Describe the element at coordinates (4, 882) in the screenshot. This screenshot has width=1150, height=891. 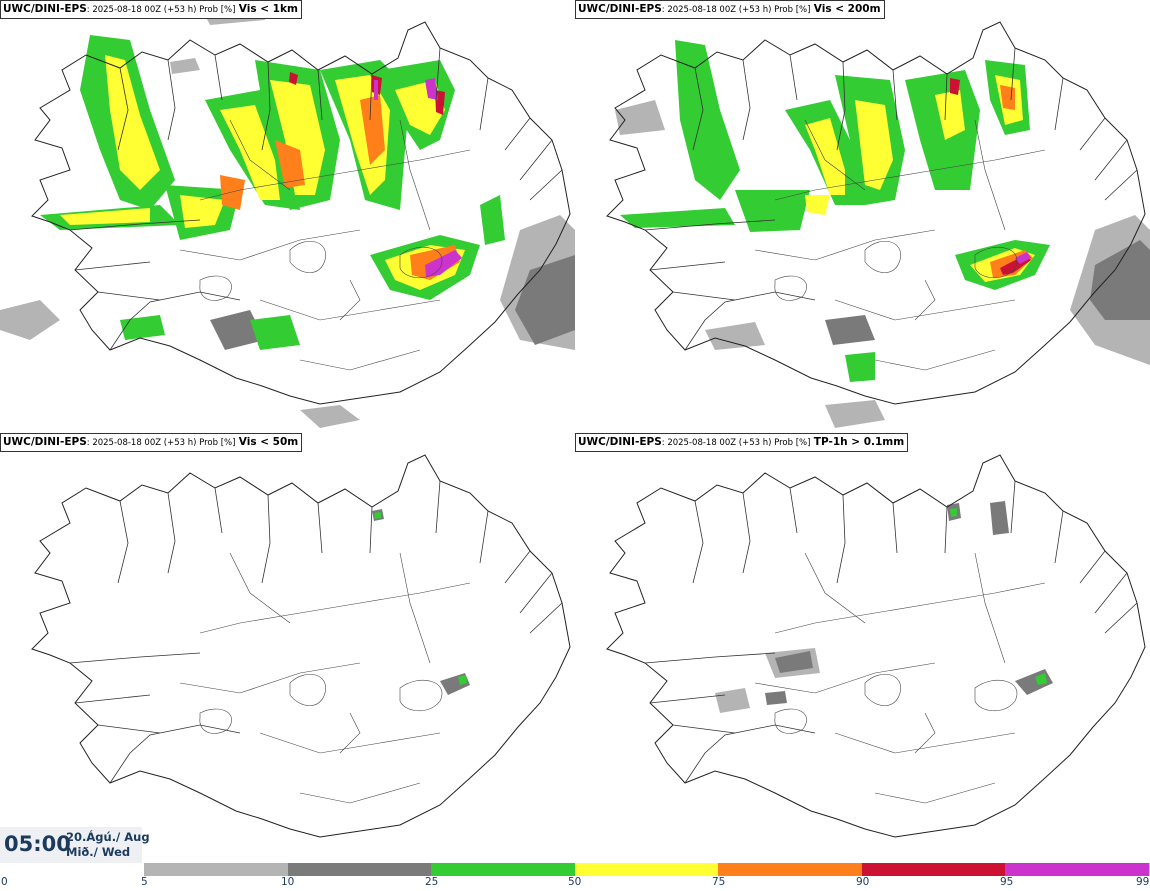
I see `colorbar-tick: 0` at that location.